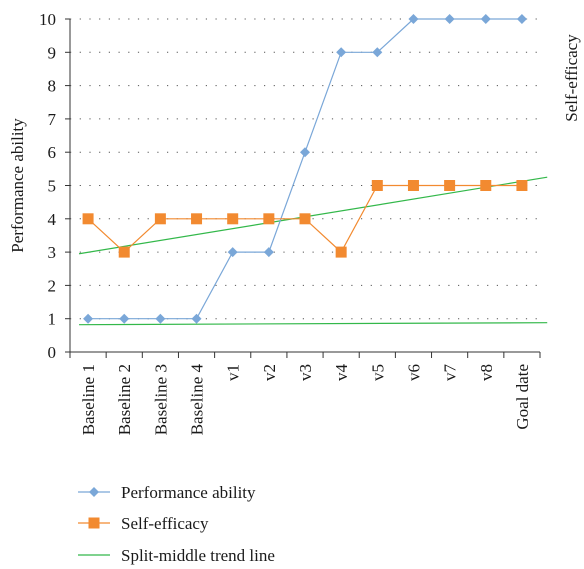  I want to click on y-tick-label: 8, so click(52, 86).